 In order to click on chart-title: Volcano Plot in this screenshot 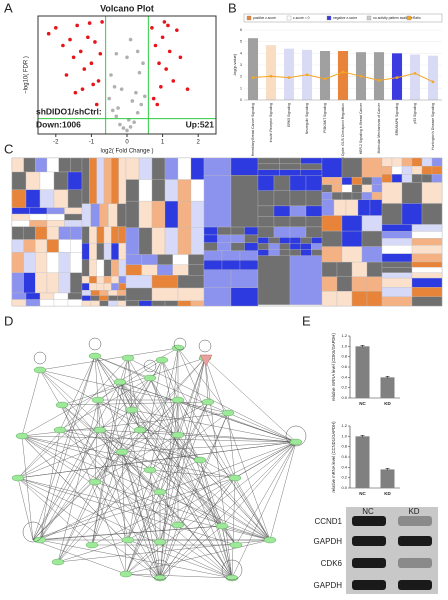, I will do `click(127, 8)`.